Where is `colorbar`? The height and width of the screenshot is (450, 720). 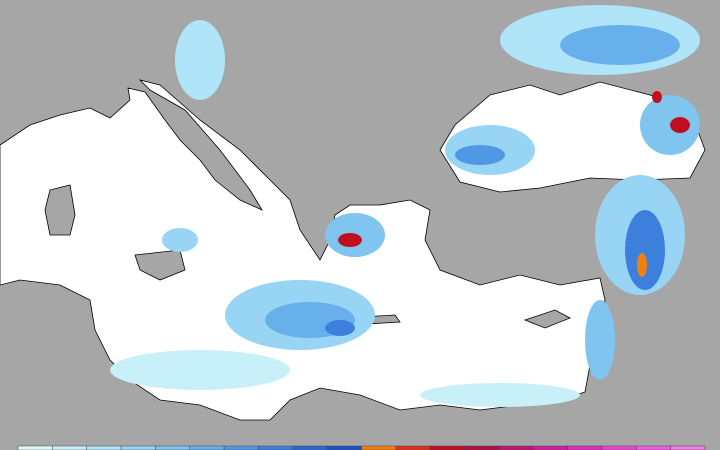
colorbar is located at coordinates (361, 447).